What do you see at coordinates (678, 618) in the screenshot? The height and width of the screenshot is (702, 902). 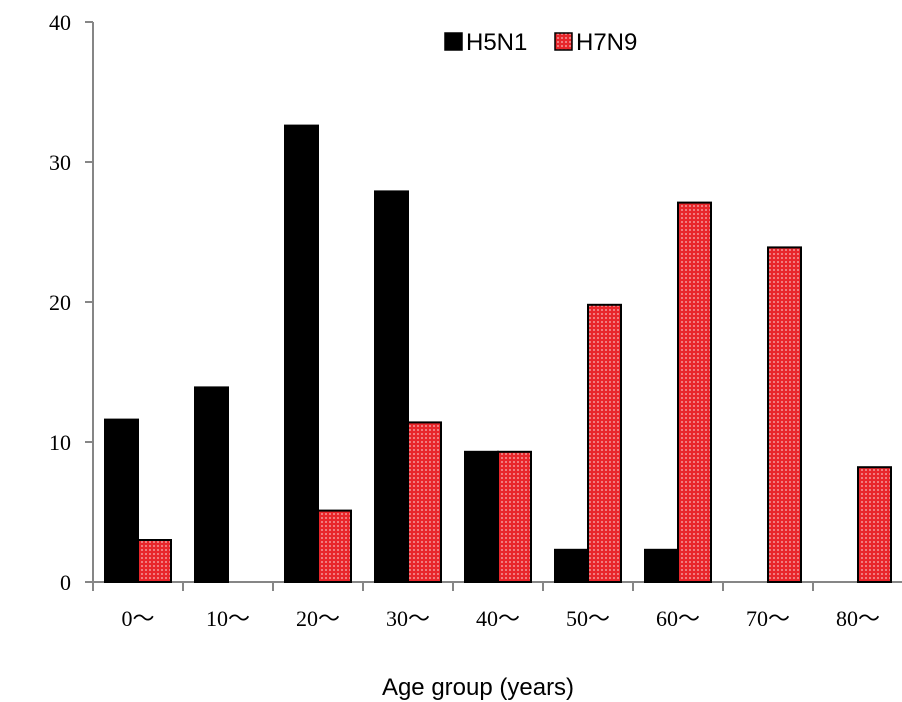 I see `x-tick-label: 60～` at bounding box center [678, 618].